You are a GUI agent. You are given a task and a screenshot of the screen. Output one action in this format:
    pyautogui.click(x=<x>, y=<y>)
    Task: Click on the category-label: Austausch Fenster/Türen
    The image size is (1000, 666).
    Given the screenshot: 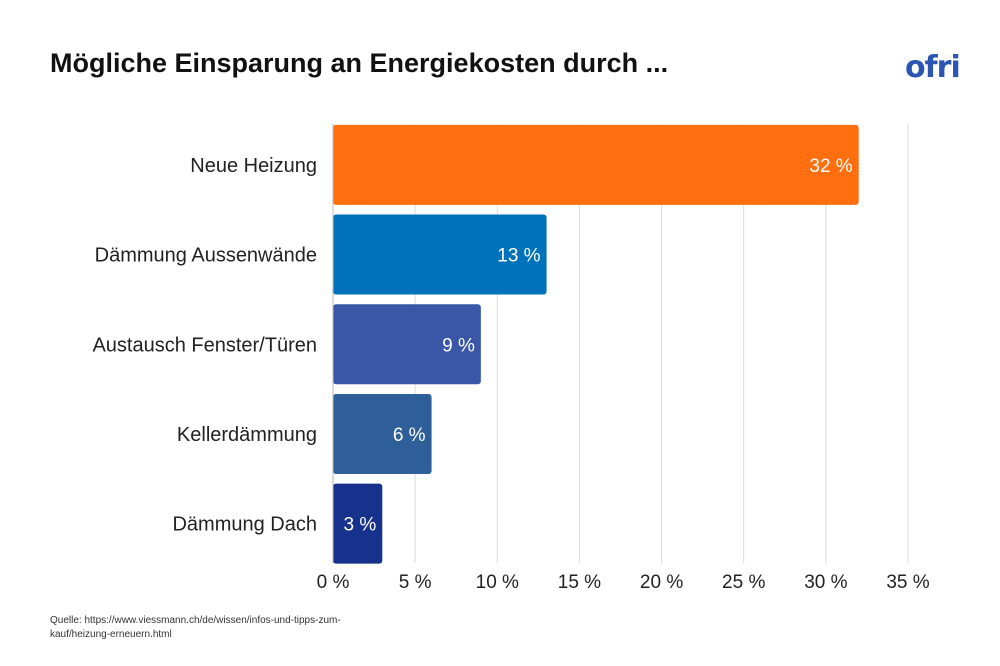 What is the action you would take?
    pyautogui.click(x=204, y=345)
    